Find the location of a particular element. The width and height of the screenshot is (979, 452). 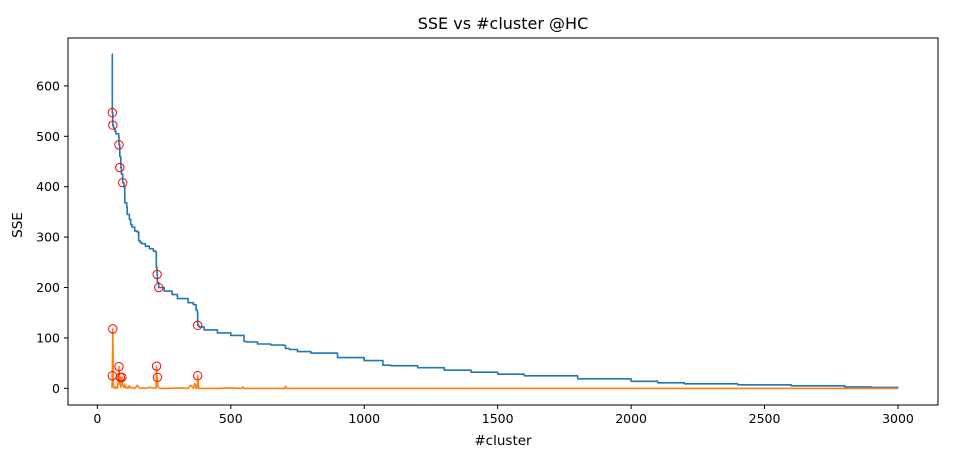

x-tick-label: 500 is located at coordinates (231, 418).